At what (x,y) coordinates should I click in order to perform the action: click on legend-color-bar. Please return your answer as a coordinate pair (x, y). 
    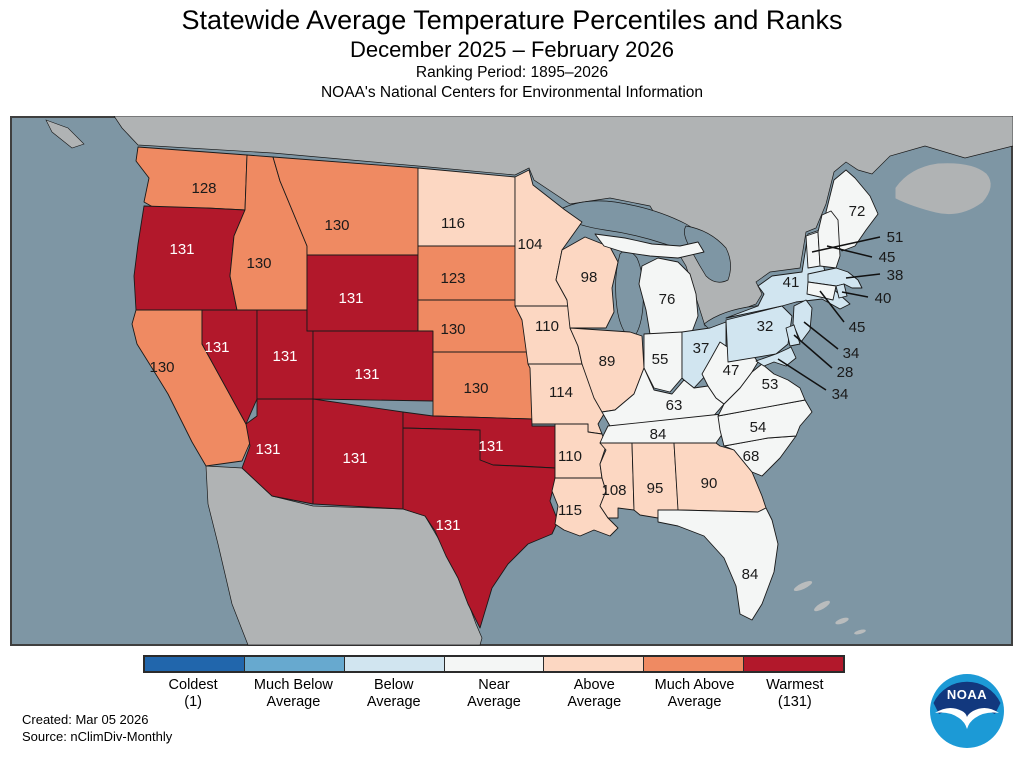
    Looking at the image, I should click on (494, 664).